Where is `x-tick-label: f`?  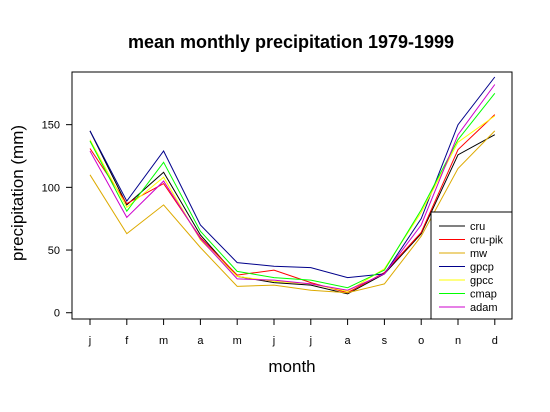
x-tick-label: f is located at coordinates (127, 341).